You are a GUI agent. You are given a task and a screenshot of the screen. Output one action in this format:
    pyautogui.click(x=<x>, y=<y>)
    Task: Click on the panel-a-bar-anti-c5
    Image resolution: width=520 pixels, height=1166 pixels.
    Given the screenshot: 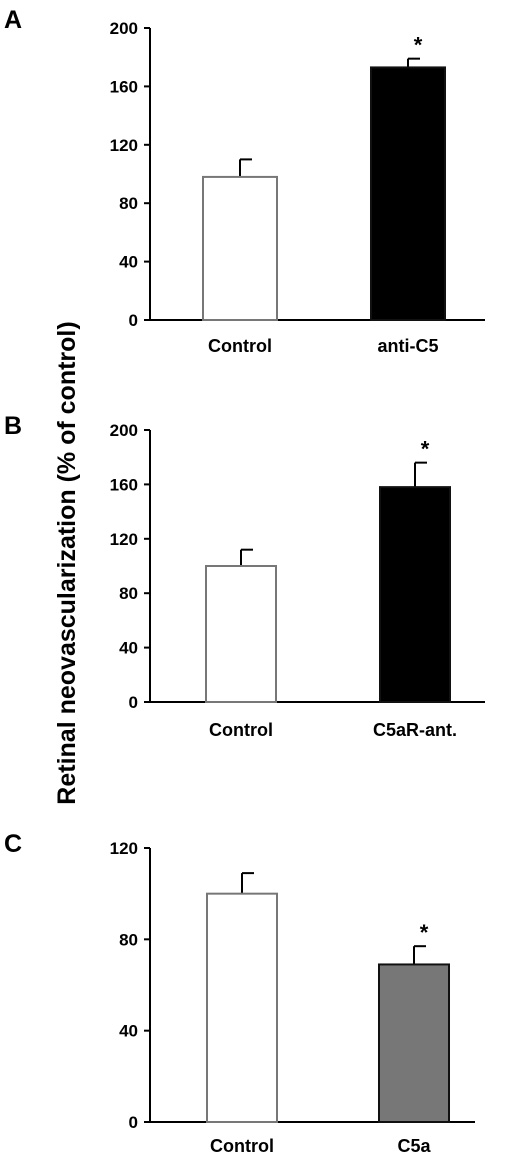 What is the action you would take?
    pyautogui.click(x=408, y=193)
    